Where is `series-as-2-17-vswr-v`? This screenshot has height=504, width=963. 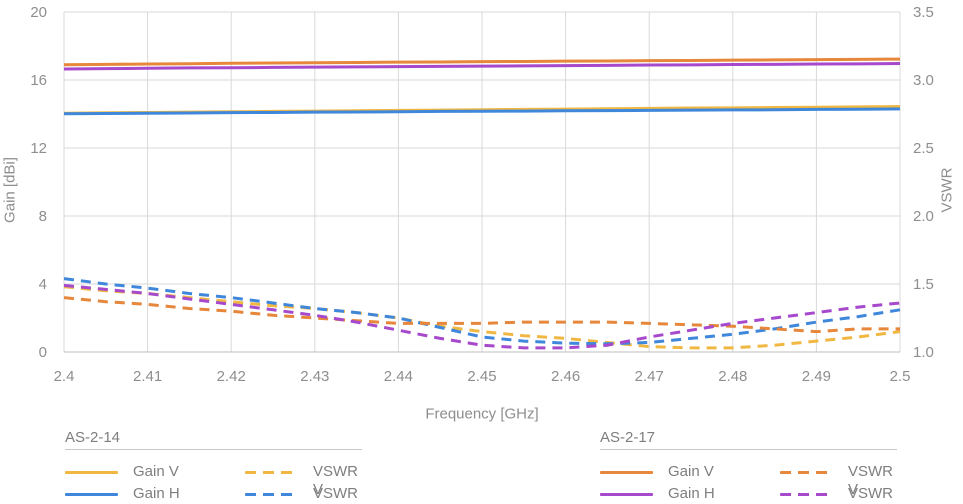
series-as-2-17-vswr-v is located at coordinates (481, 315).